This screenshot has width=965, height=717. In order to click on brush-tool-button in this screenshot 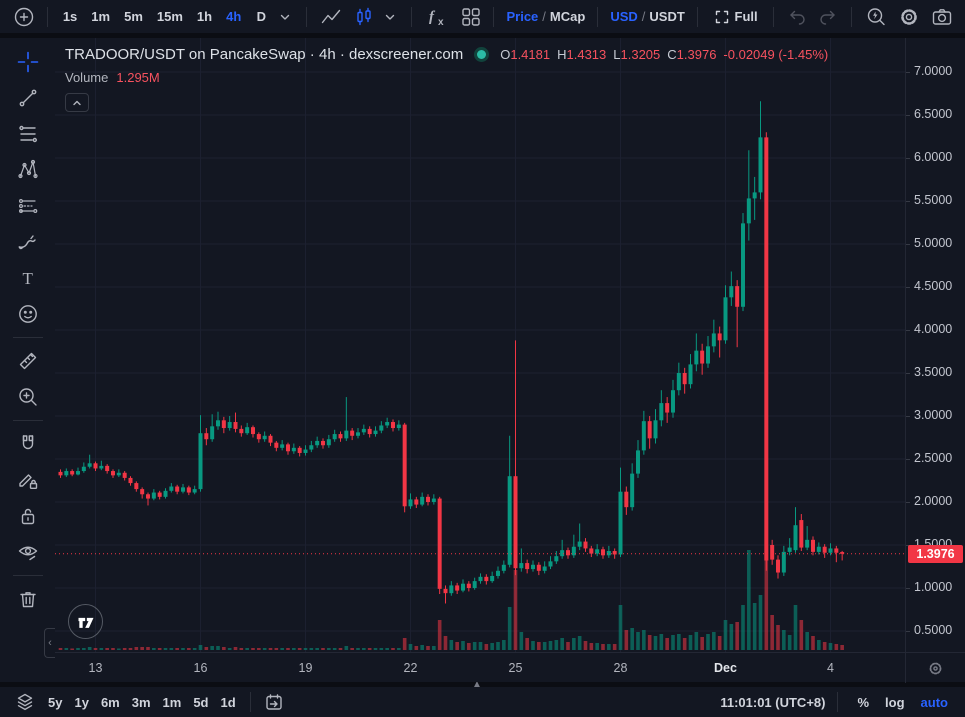, I will do `click(28, 242)`.